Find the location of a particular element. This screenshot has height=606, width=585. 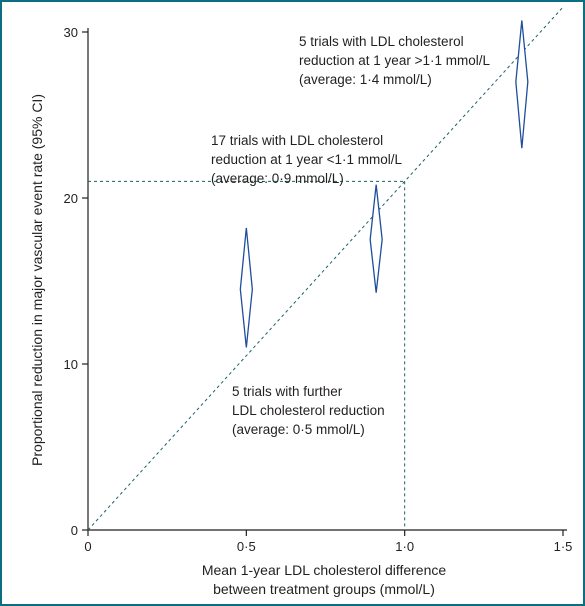

annotation-line: (average: 0·5 mmol/L) is located at coordinates (298, 429).